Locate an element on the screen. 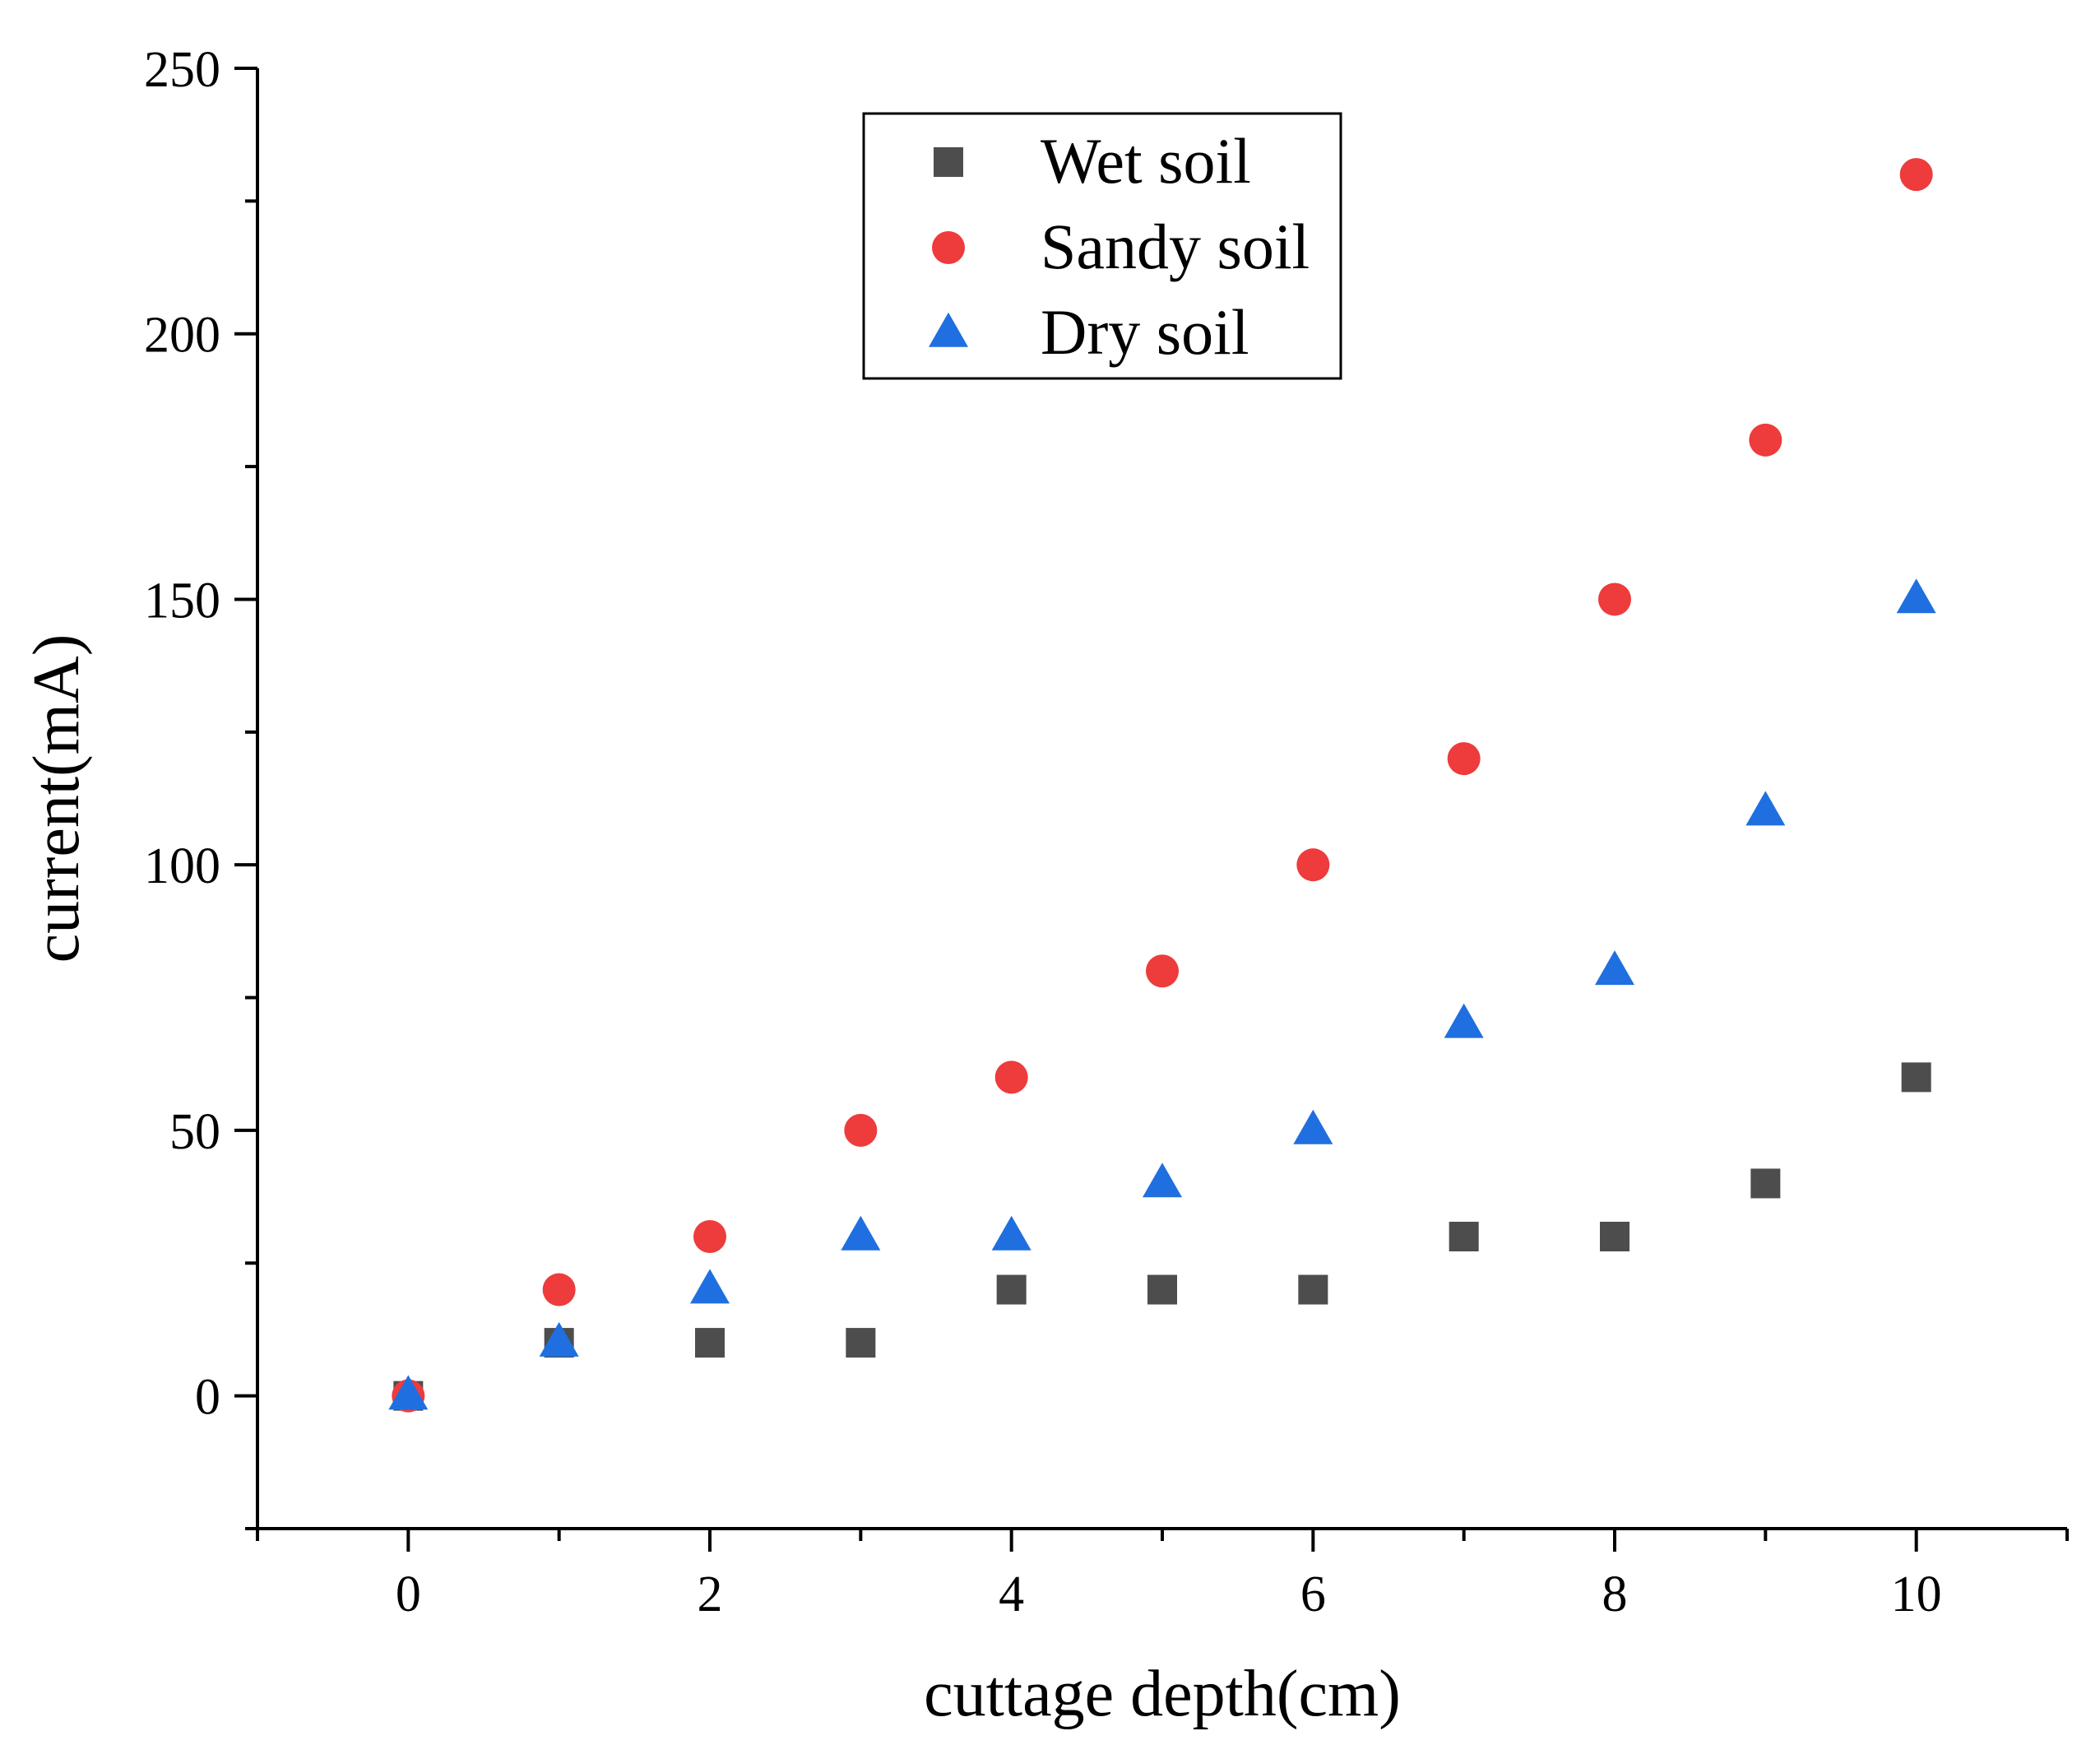  legend-sandy-soil-label: Sandy soil is located at coordinates (1175, 246).